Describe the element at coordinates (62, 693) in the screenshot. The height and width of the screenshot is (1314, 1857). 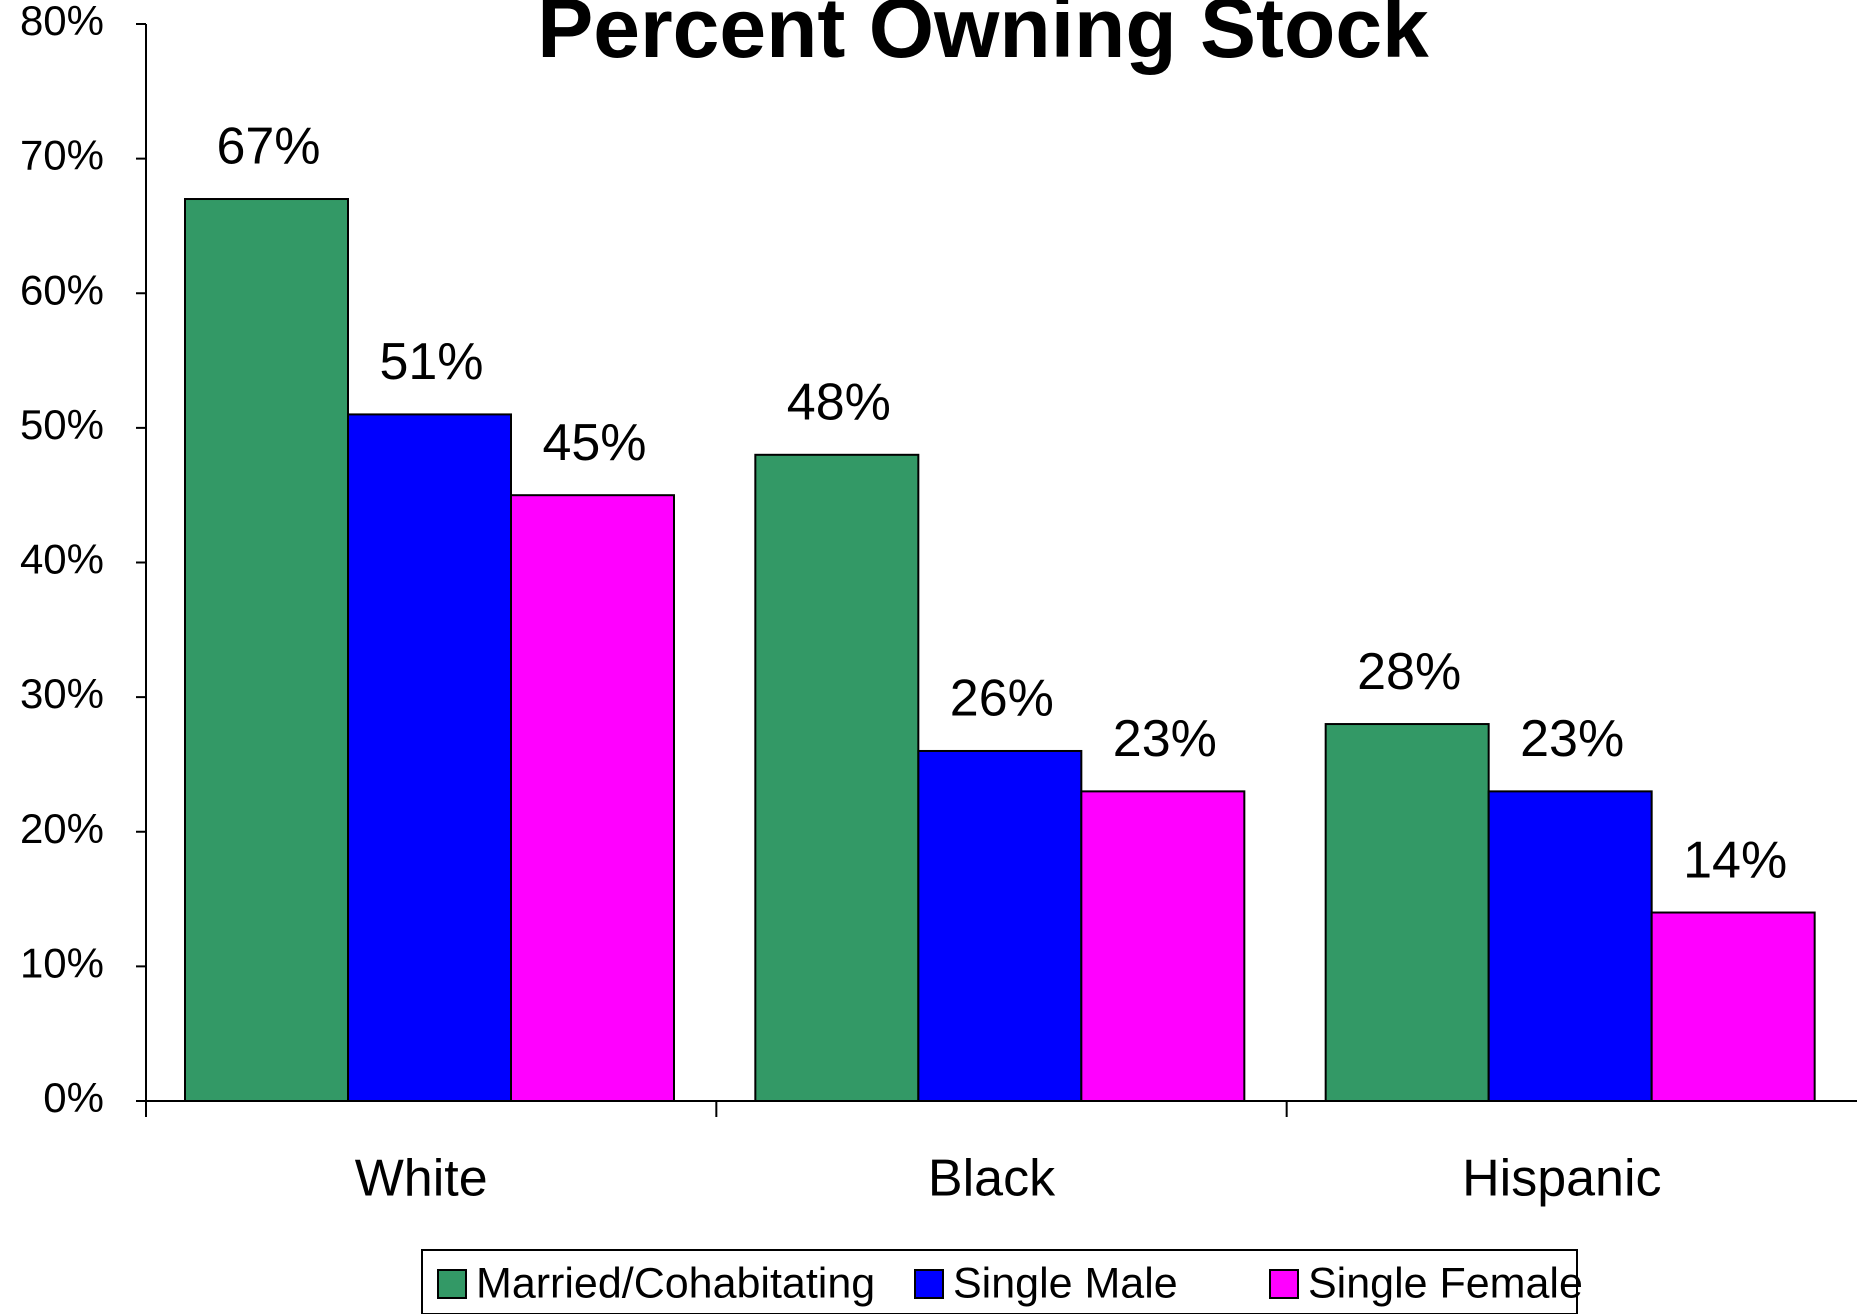
I see `y-tick-label: 30%` at that location.